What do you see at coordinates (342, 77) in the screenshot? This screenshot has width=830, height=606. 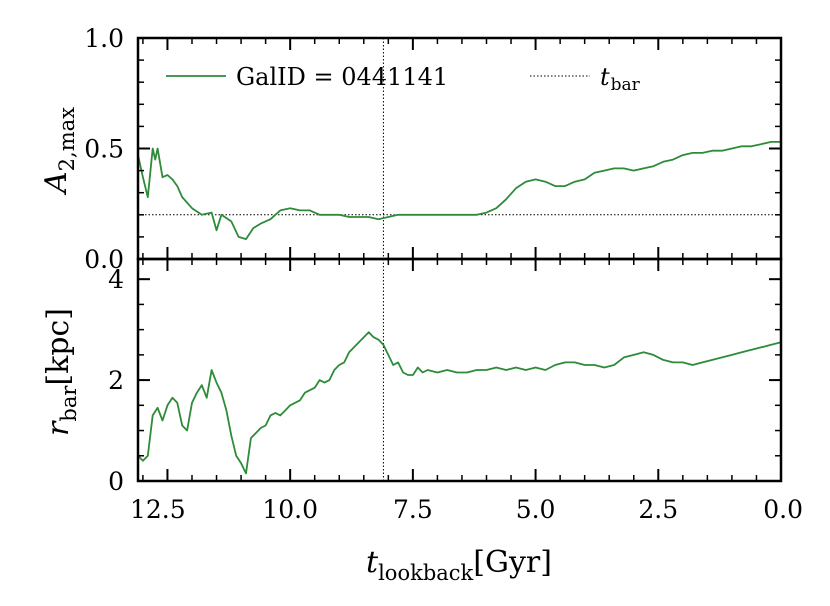 I see `legend-label-galid: GalID = 0441141` at bounding box center [342, 77].